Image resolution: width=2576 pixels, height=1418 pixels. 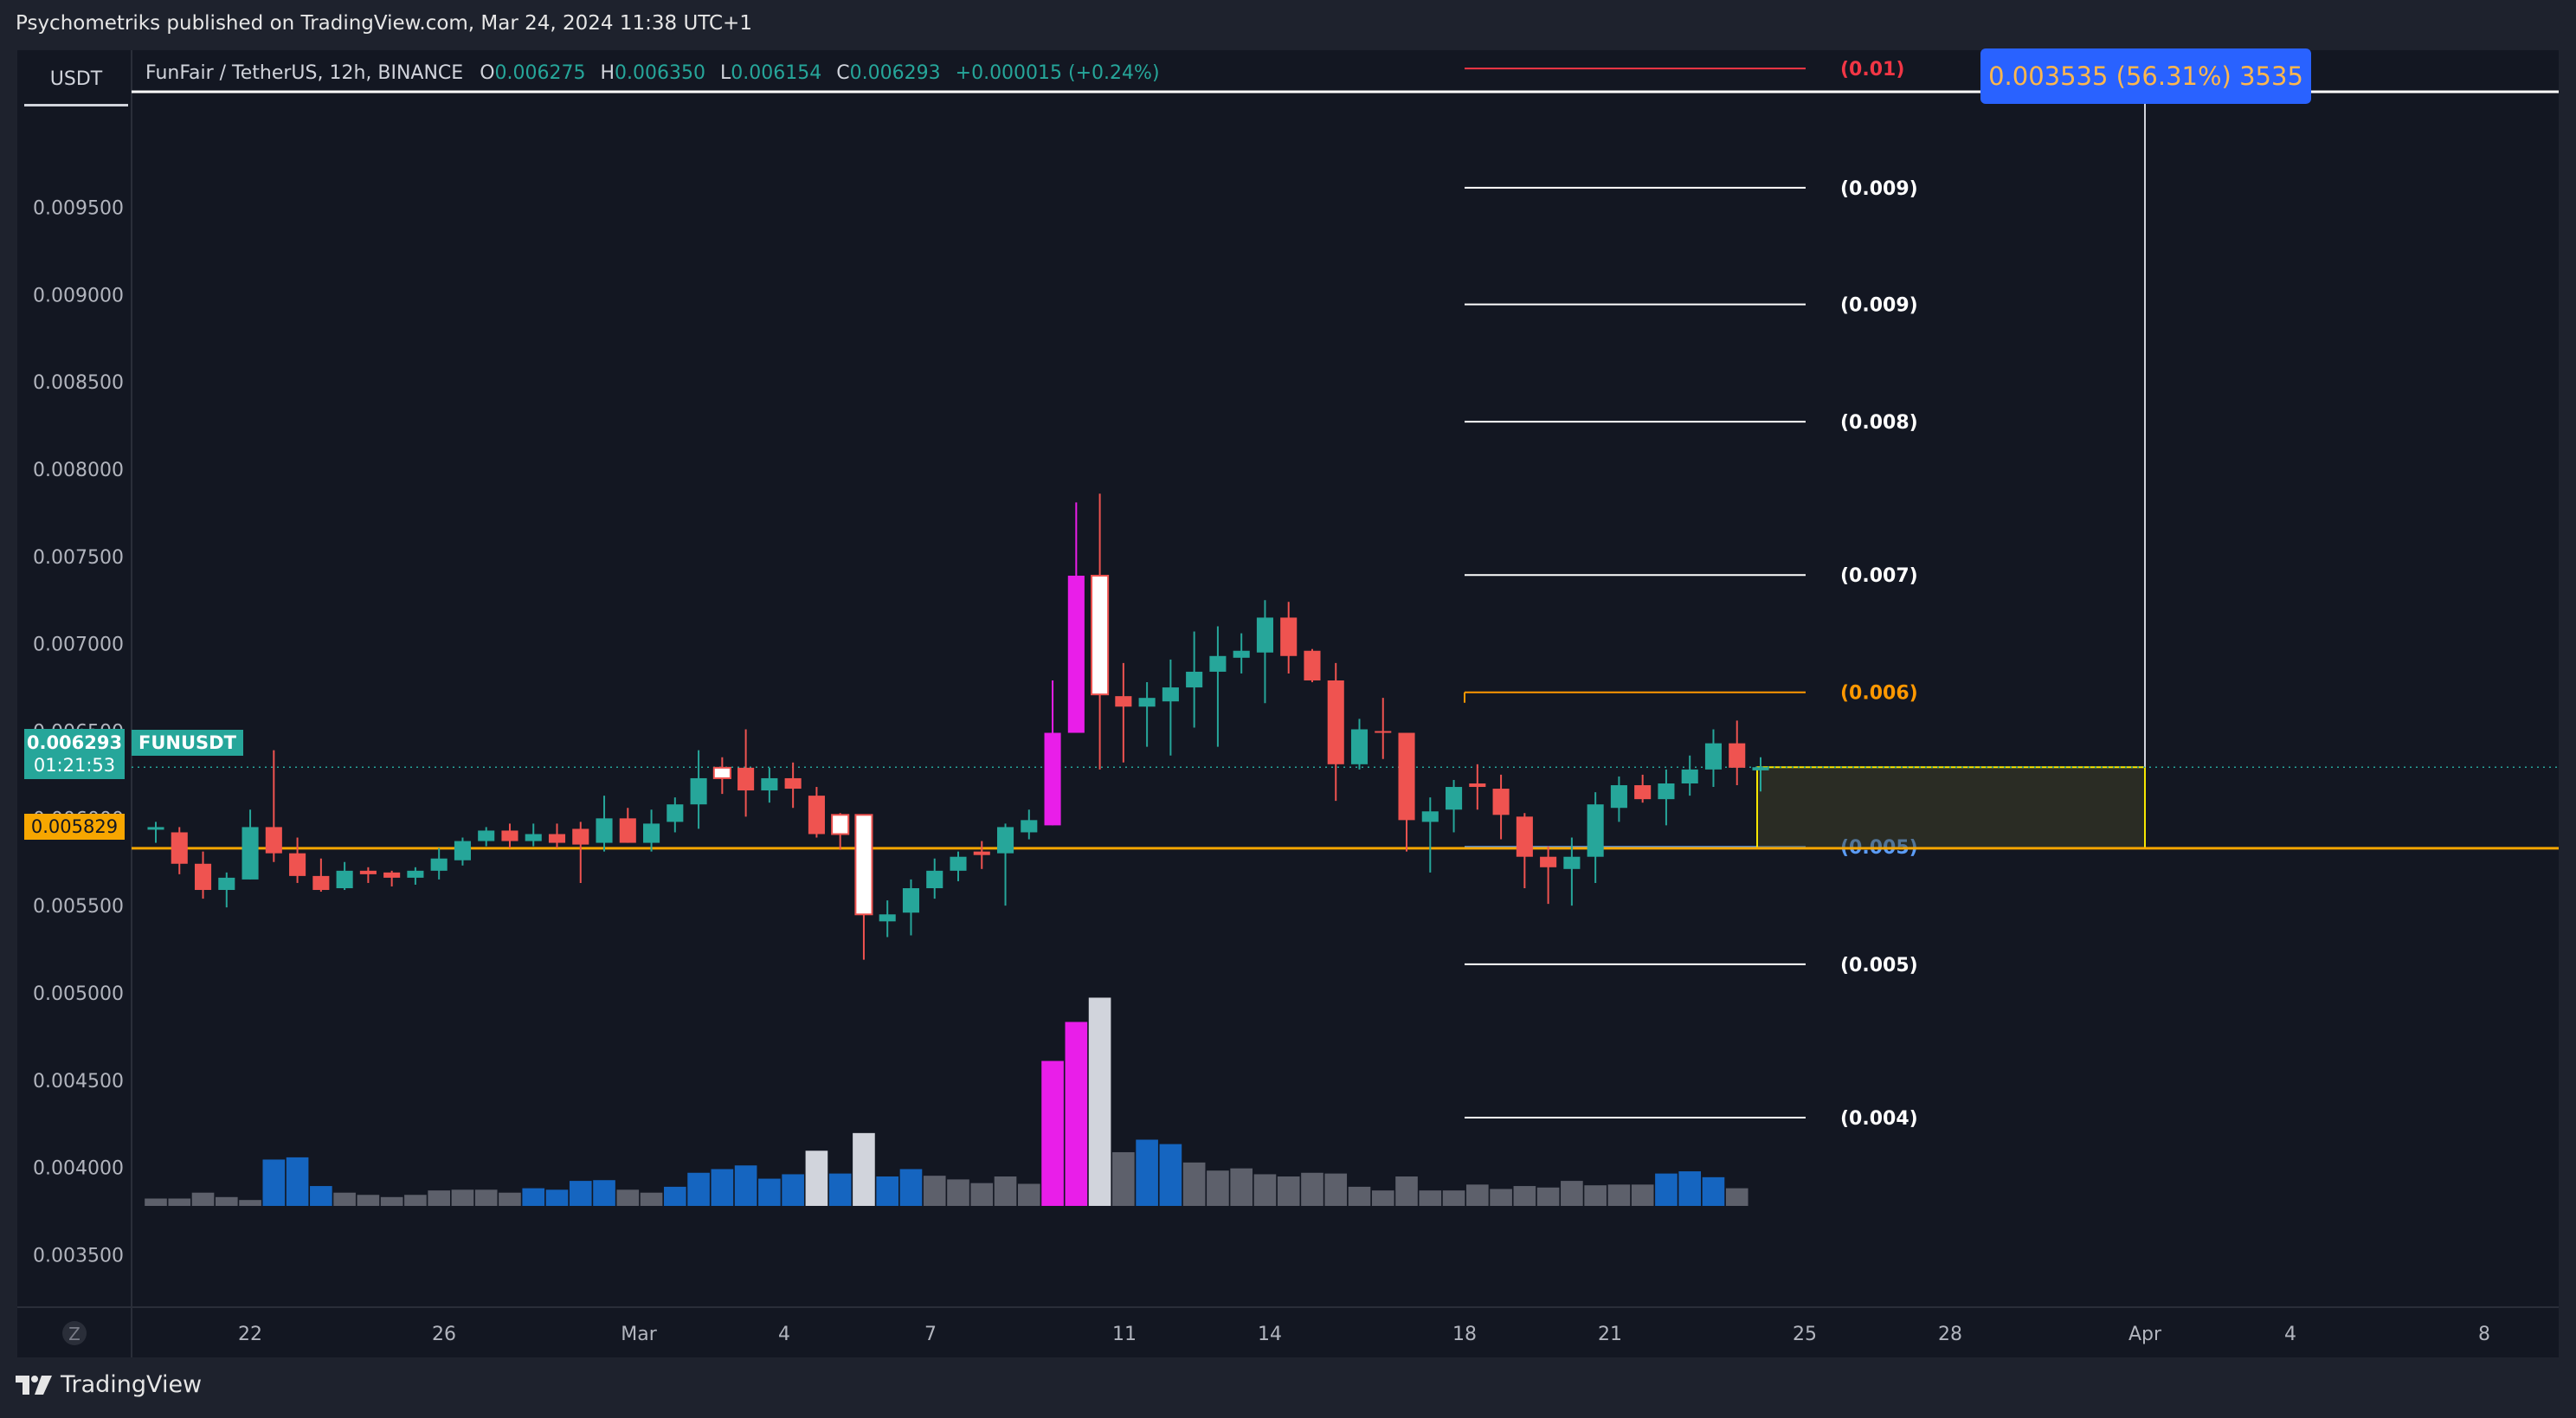 I want to click on z-button, so click(x=74, y=1333).